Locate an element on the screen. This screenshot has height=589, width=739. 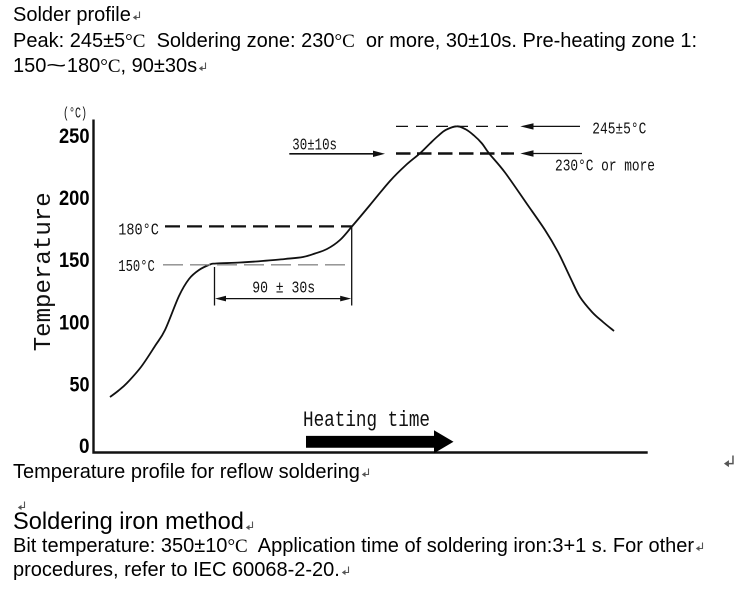
svg-text: 100 is located at coordinates (74, 322).